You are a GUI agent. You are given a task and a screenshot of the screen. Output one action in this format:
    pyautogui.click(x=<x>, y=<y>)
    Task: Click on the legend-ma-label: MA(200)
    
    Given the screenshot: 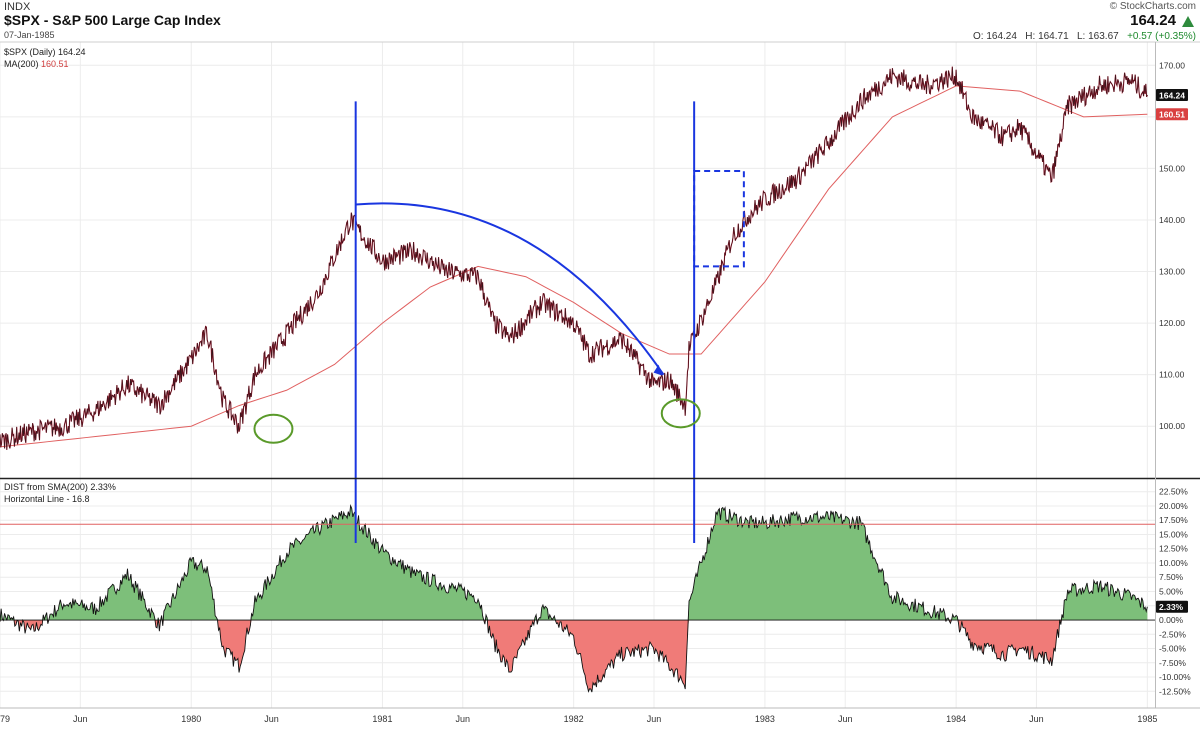 What is the action you would take?
    pyautogui.click(x=21, y=64)
    